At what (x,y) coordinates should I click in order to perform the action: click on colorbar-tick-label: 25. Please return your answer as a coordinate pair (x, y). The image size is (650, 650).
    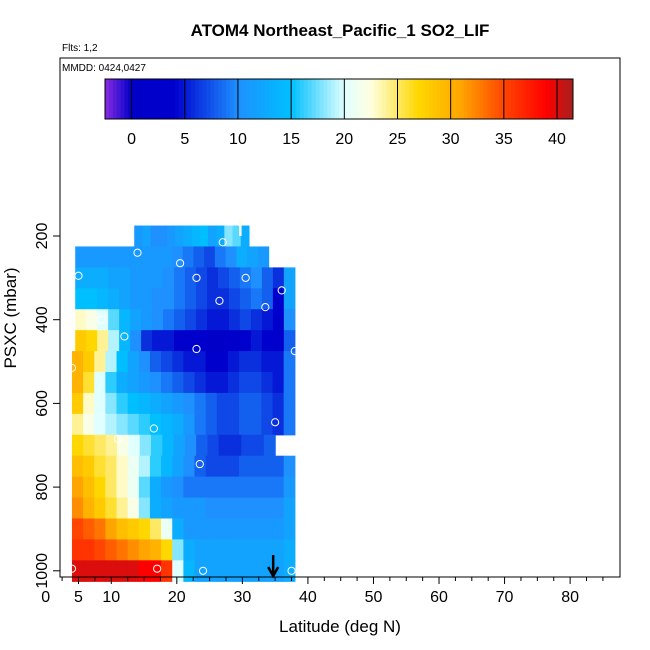
    Looking at the image, I should click on (398, 139).